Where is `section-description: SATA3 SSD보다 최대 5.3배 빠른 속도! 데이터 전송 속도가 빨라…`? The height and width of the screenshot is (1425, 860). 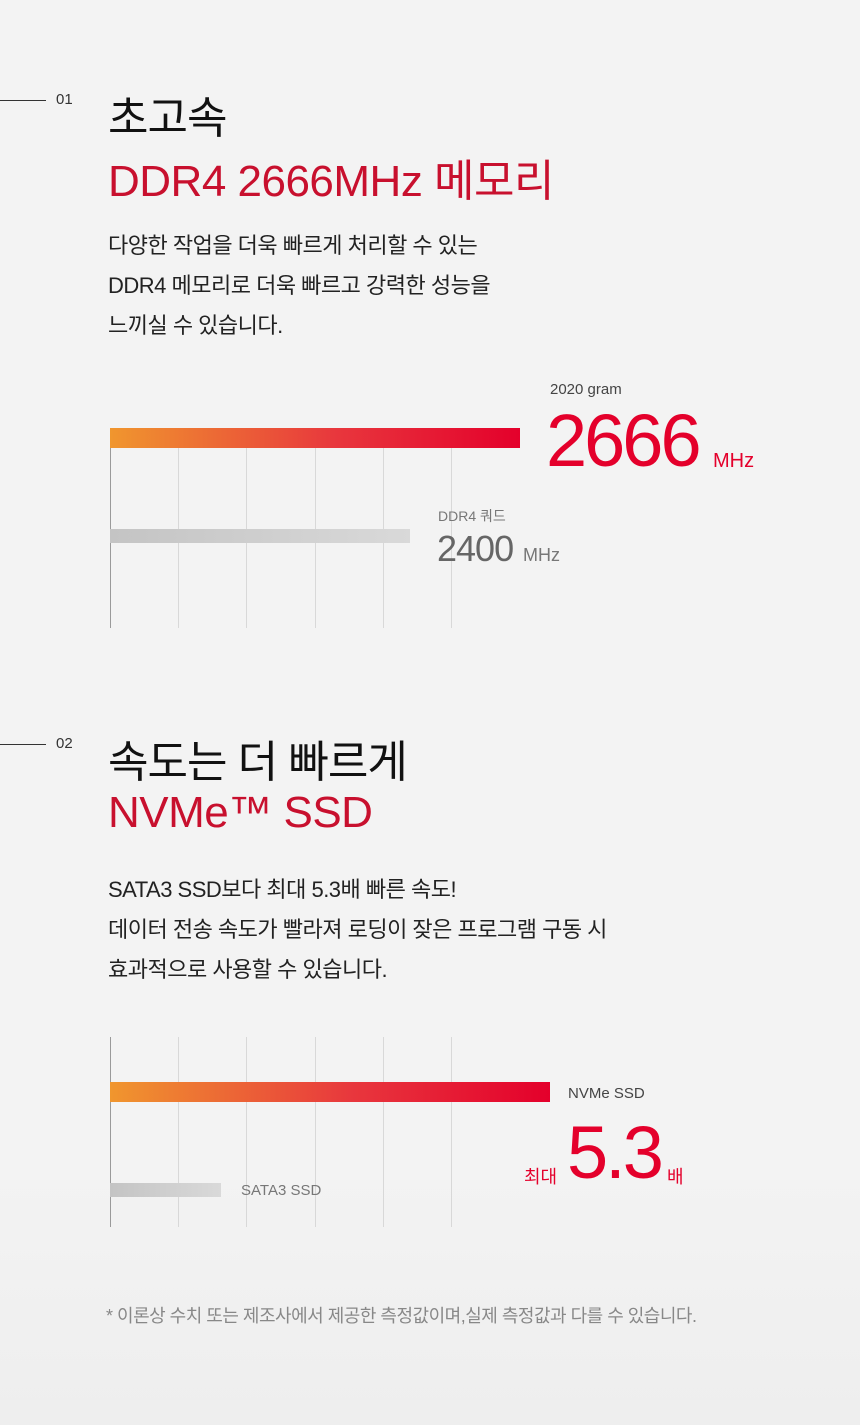 section-description: SATA3 SSD보다 최대 5.3배 빠른 속도! 데이터 전송 속도가 빨라… is located at coordinates (357, 930).